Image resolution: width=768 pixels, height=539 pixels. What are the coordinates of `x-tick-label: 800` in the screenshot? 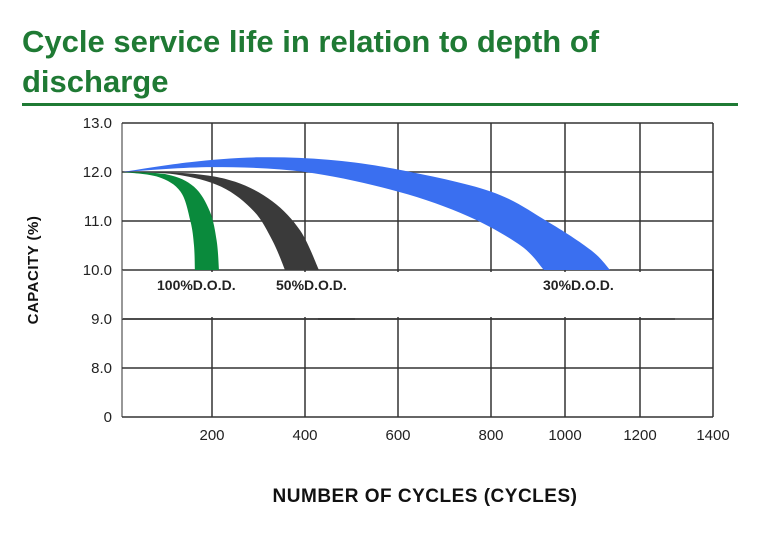 It's located at (490, 435).